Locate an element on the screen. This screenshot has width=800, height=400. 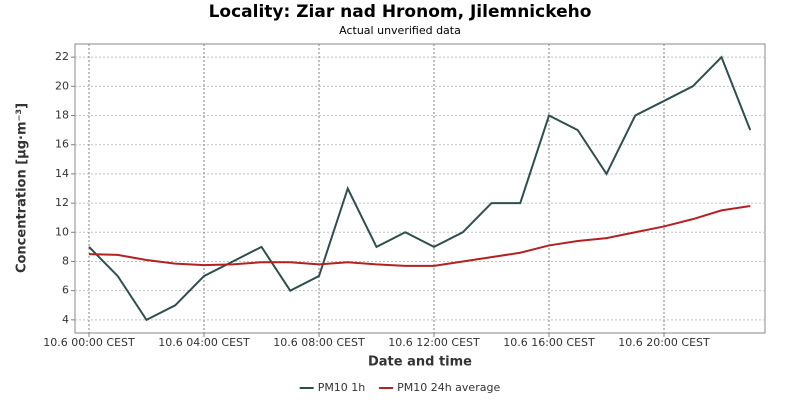
y-tick-label: 14 is located at coordinates (62, 173).